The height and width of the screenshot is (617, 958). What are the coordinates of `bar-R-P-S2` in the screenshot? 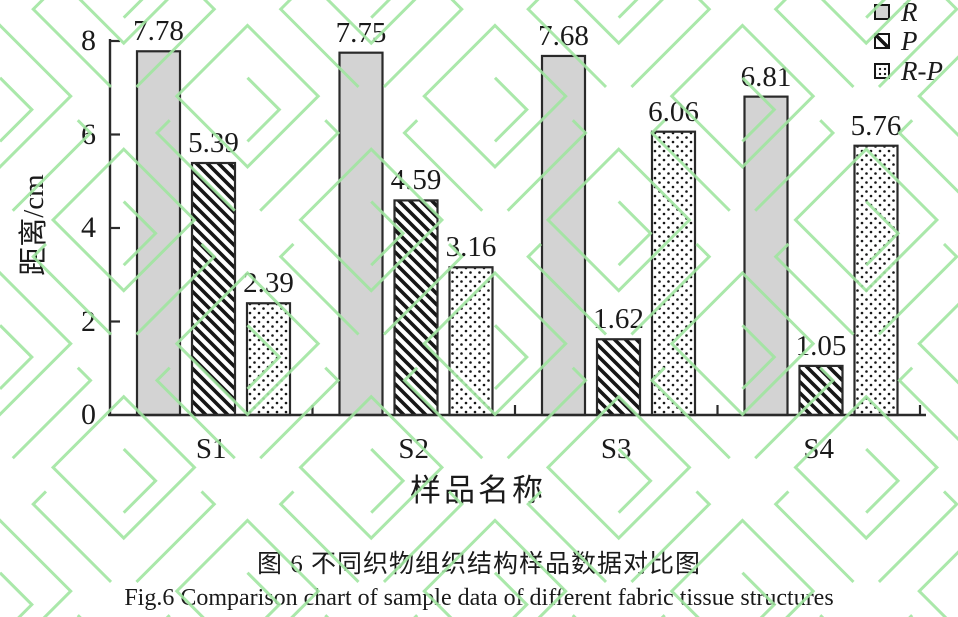 It's located at (471, 341).